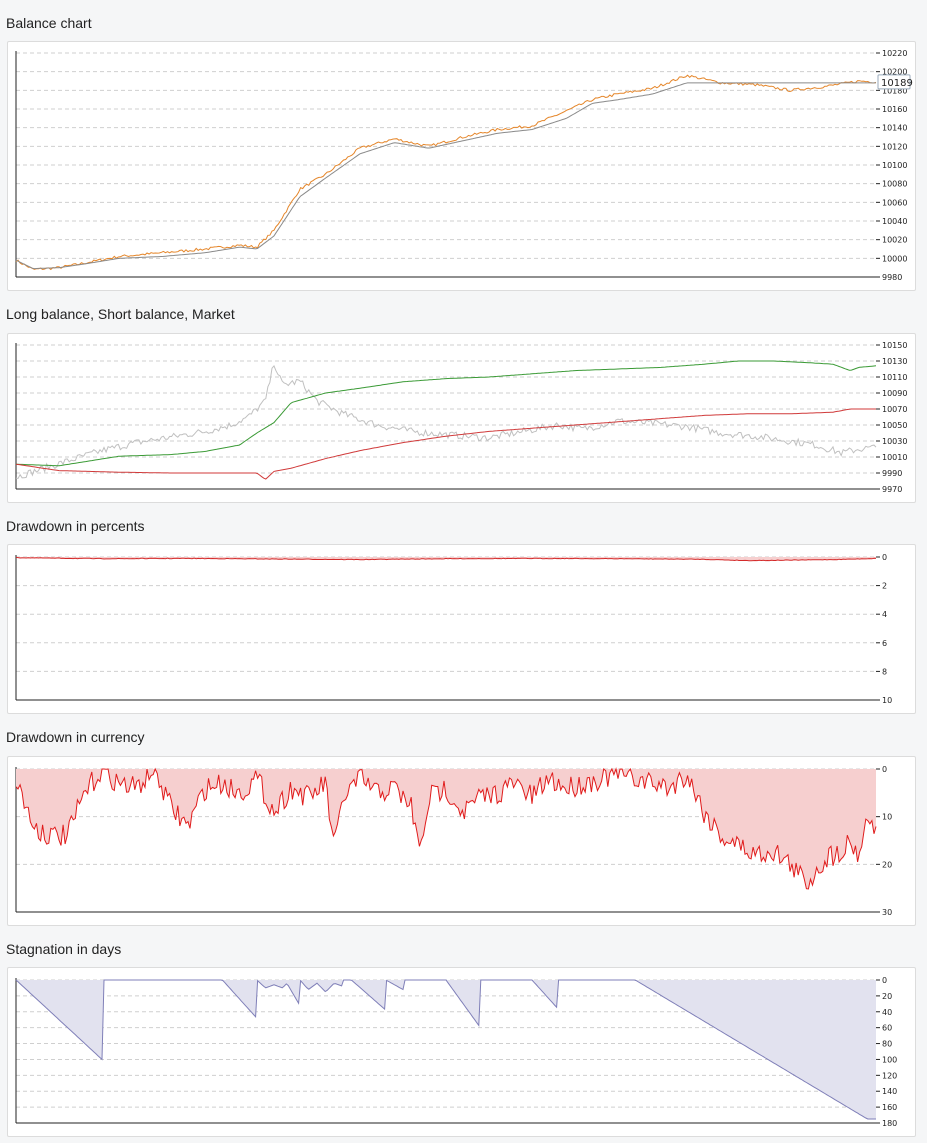 This screenshot has height=1143, width=927. I want to click on y-tick-label: 10120, so click(894, 146).